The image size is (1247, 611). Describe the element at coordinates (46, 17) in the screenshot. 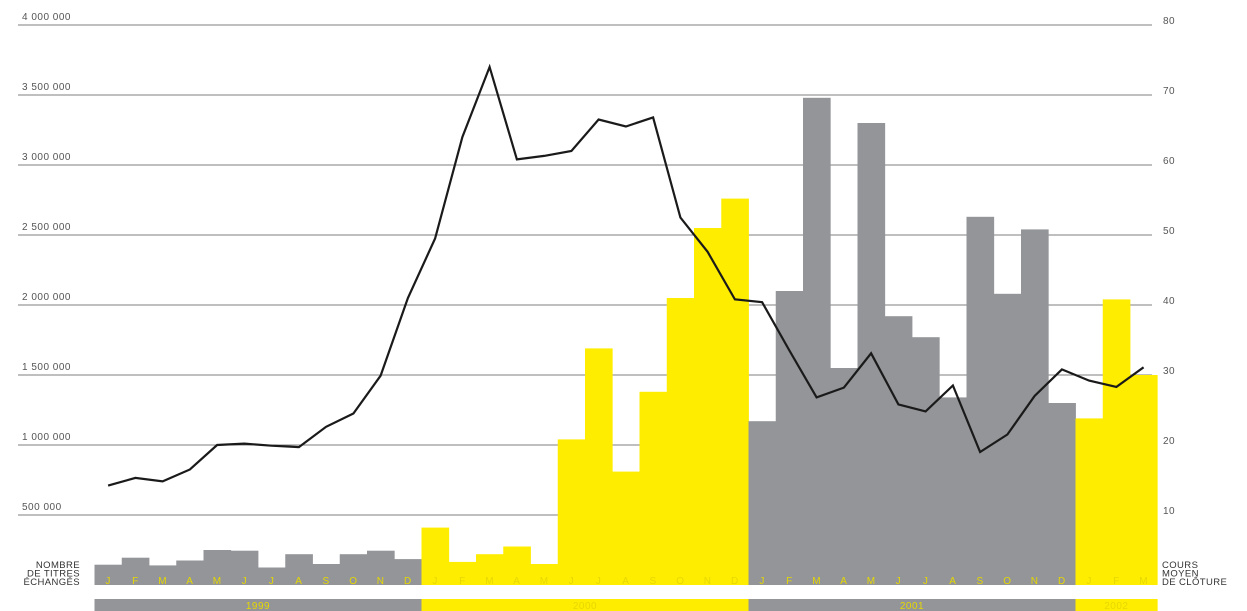

I see `left-tick-label: 4 000 000` at that location.